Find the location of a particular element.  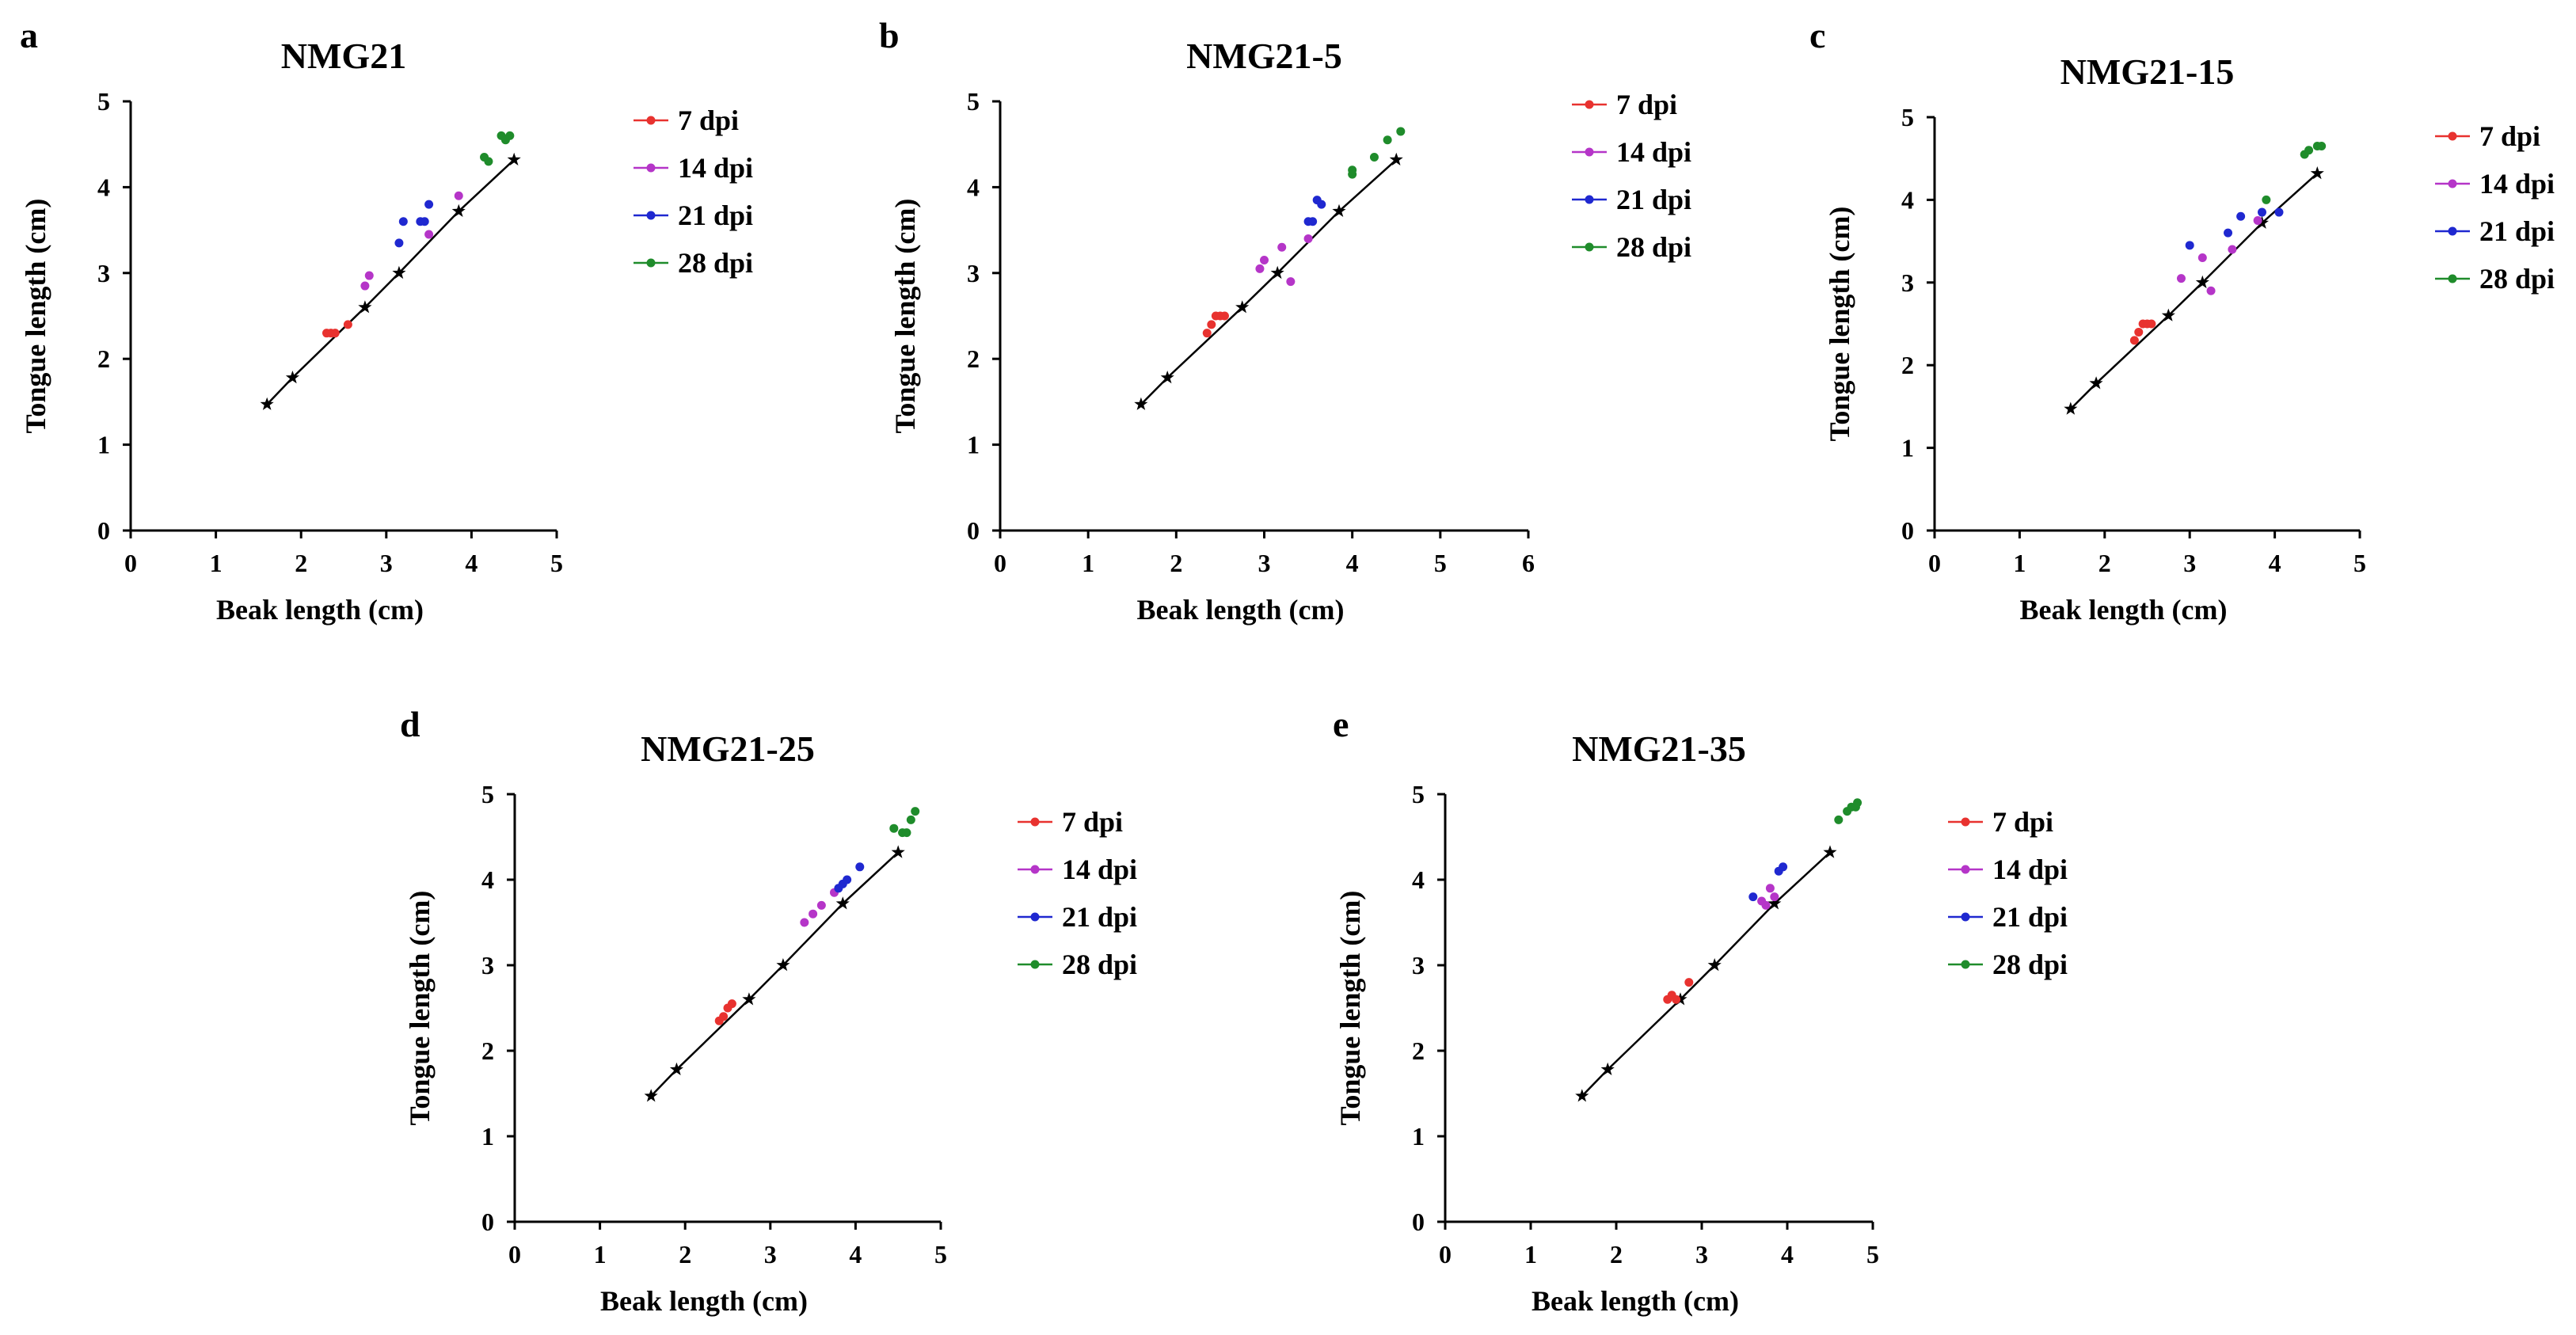

x-tick-label: 4 is located at coordinates (1787, 1254).